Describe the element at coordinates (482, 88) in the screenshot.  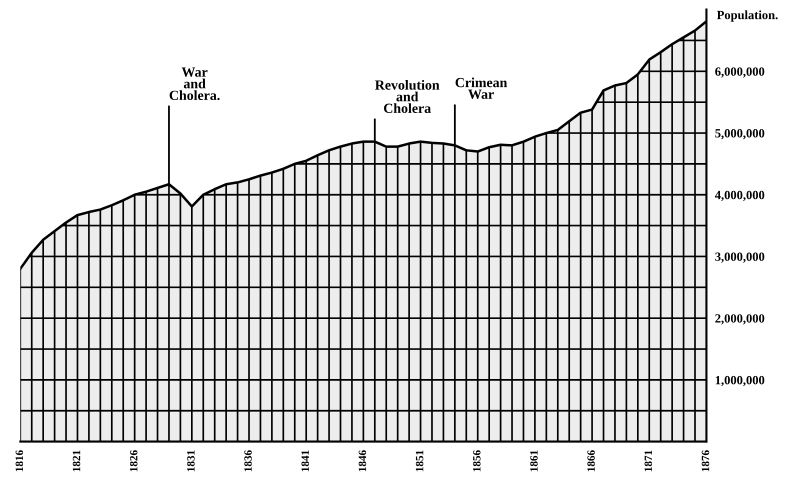
I see `annotation: Crimean War` at that location.